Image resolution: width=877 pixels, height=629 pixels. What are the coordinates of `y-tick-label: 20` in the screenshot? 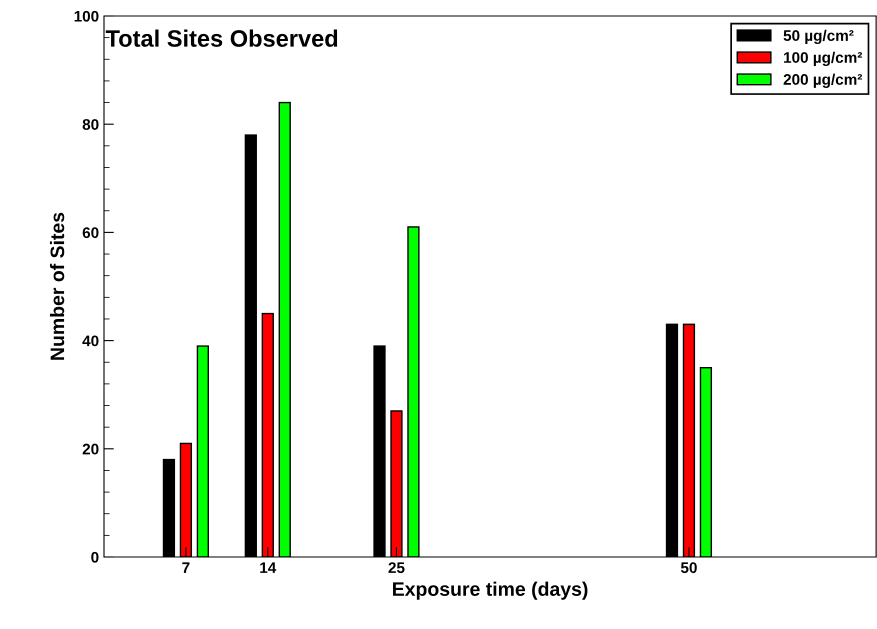 It's located at (90, 449).